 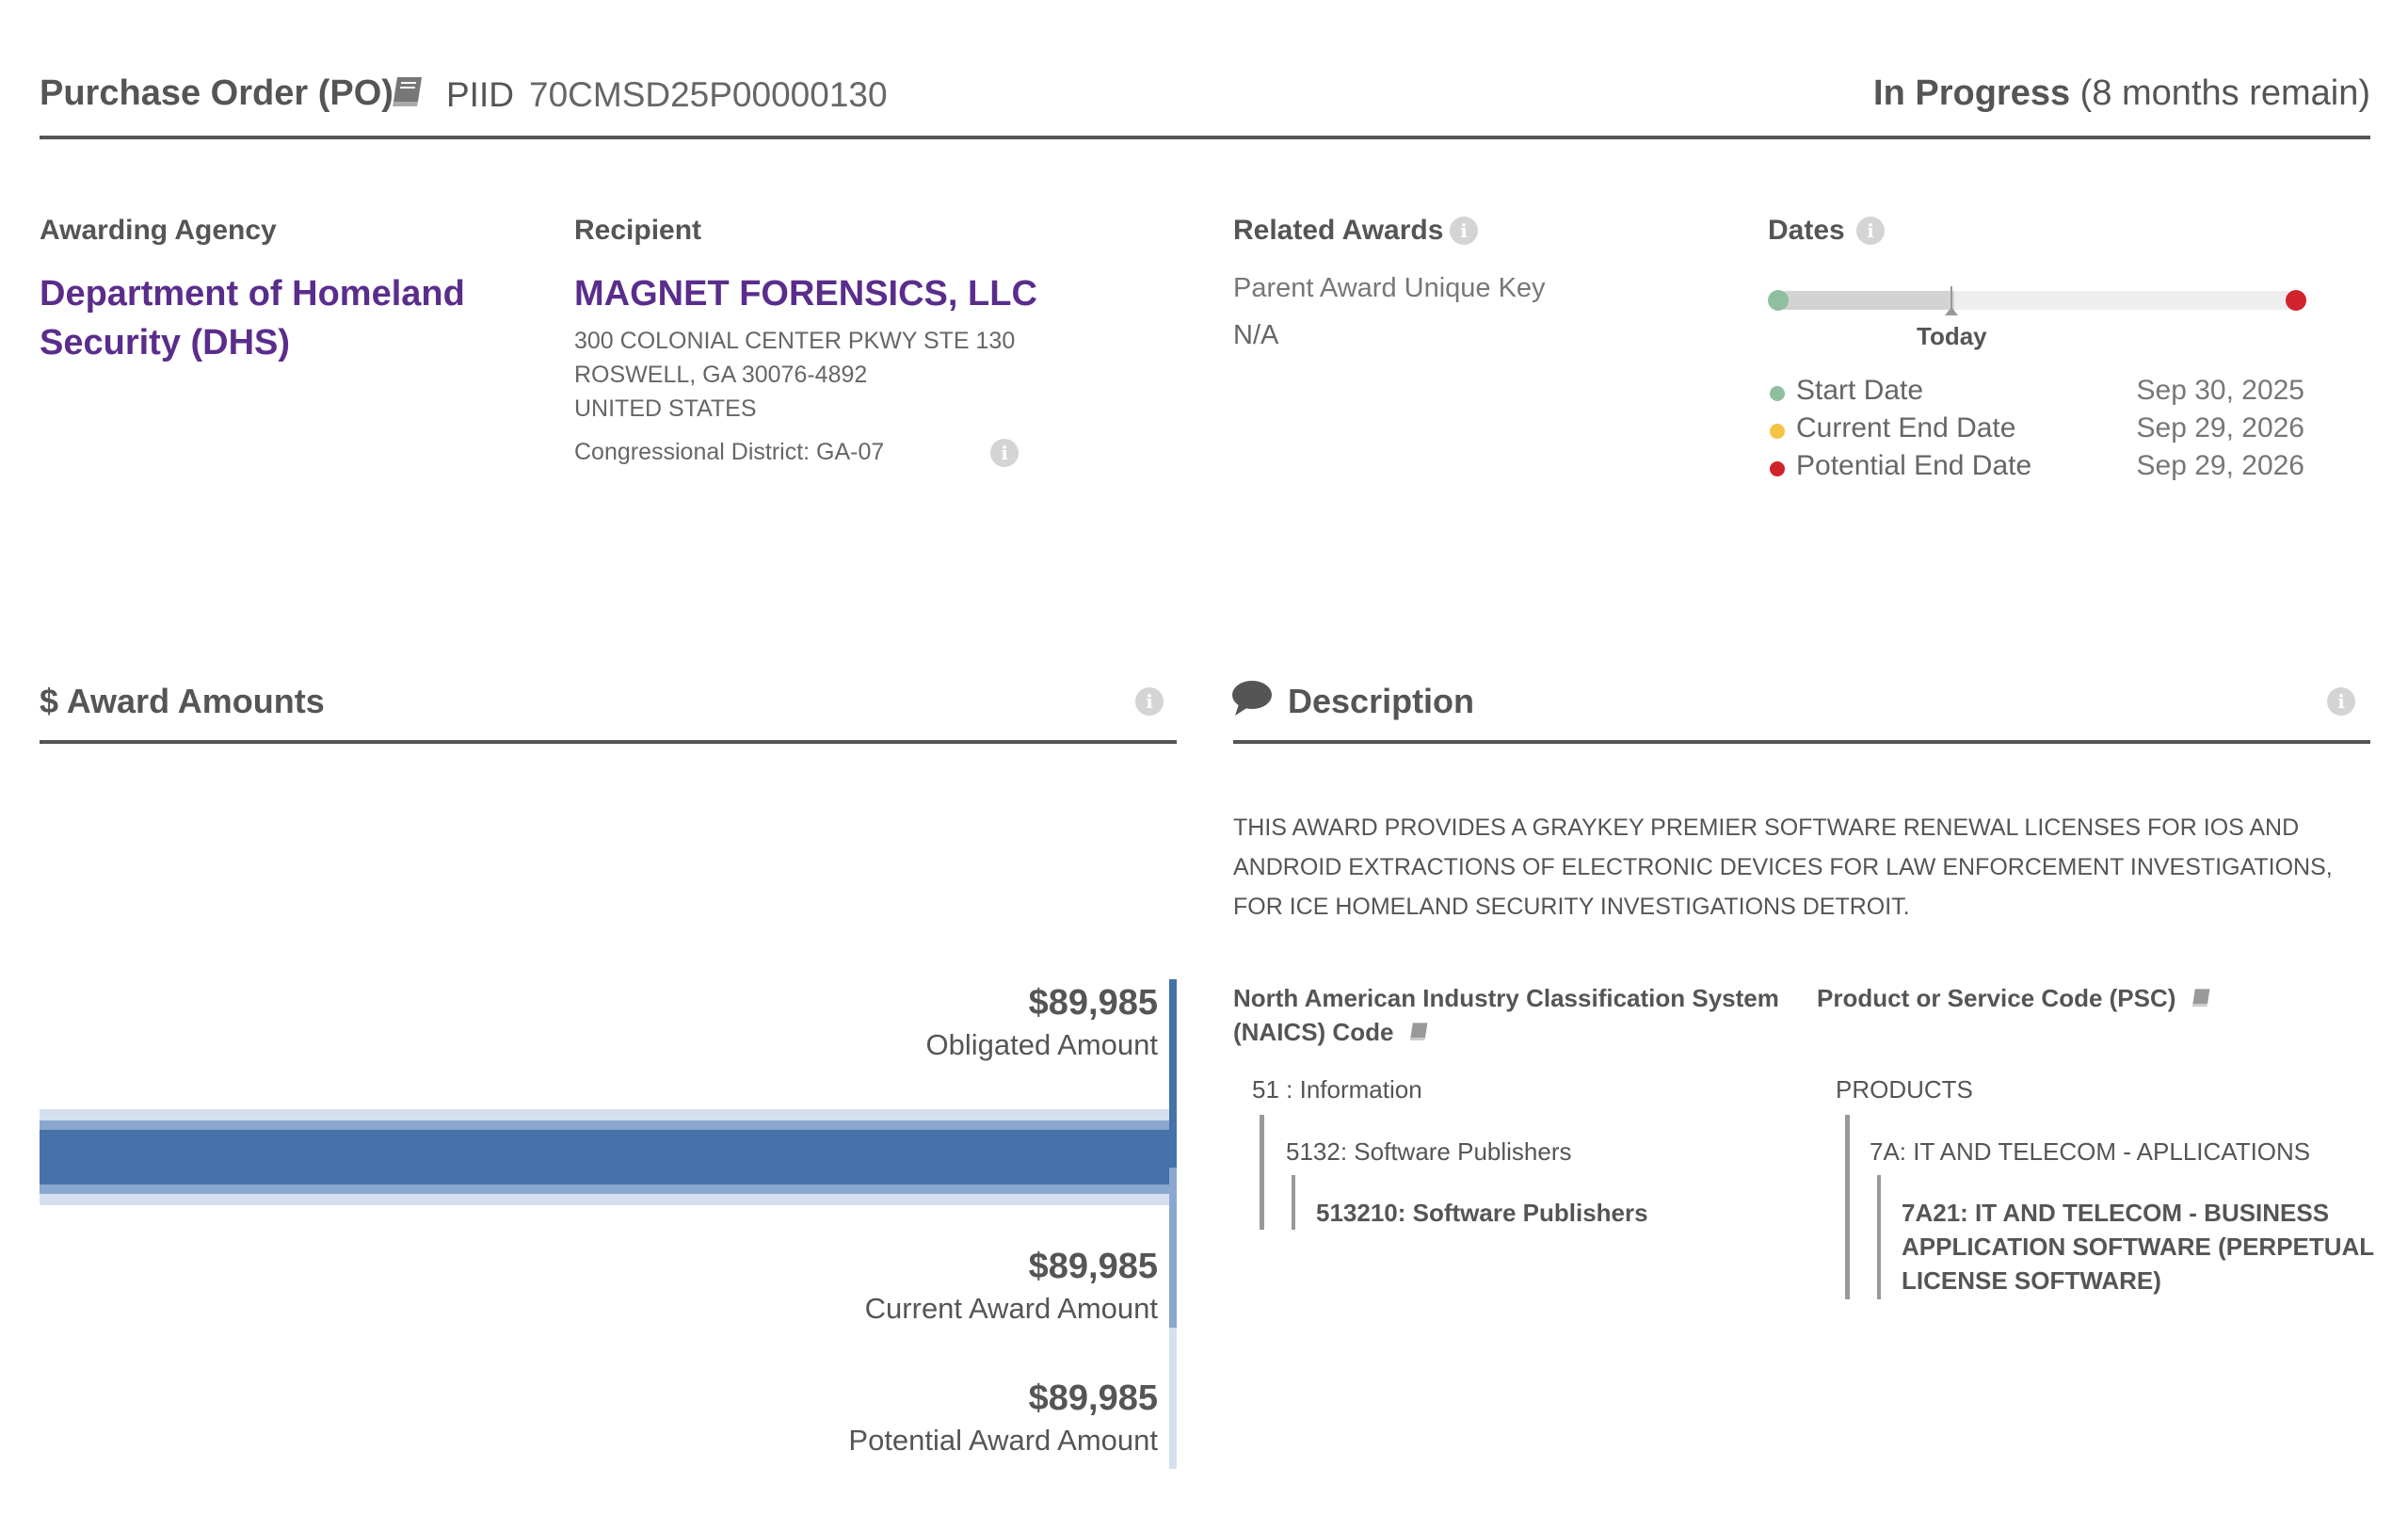 I want to click on current-end-date-dot, so click(x=1777, y=431).